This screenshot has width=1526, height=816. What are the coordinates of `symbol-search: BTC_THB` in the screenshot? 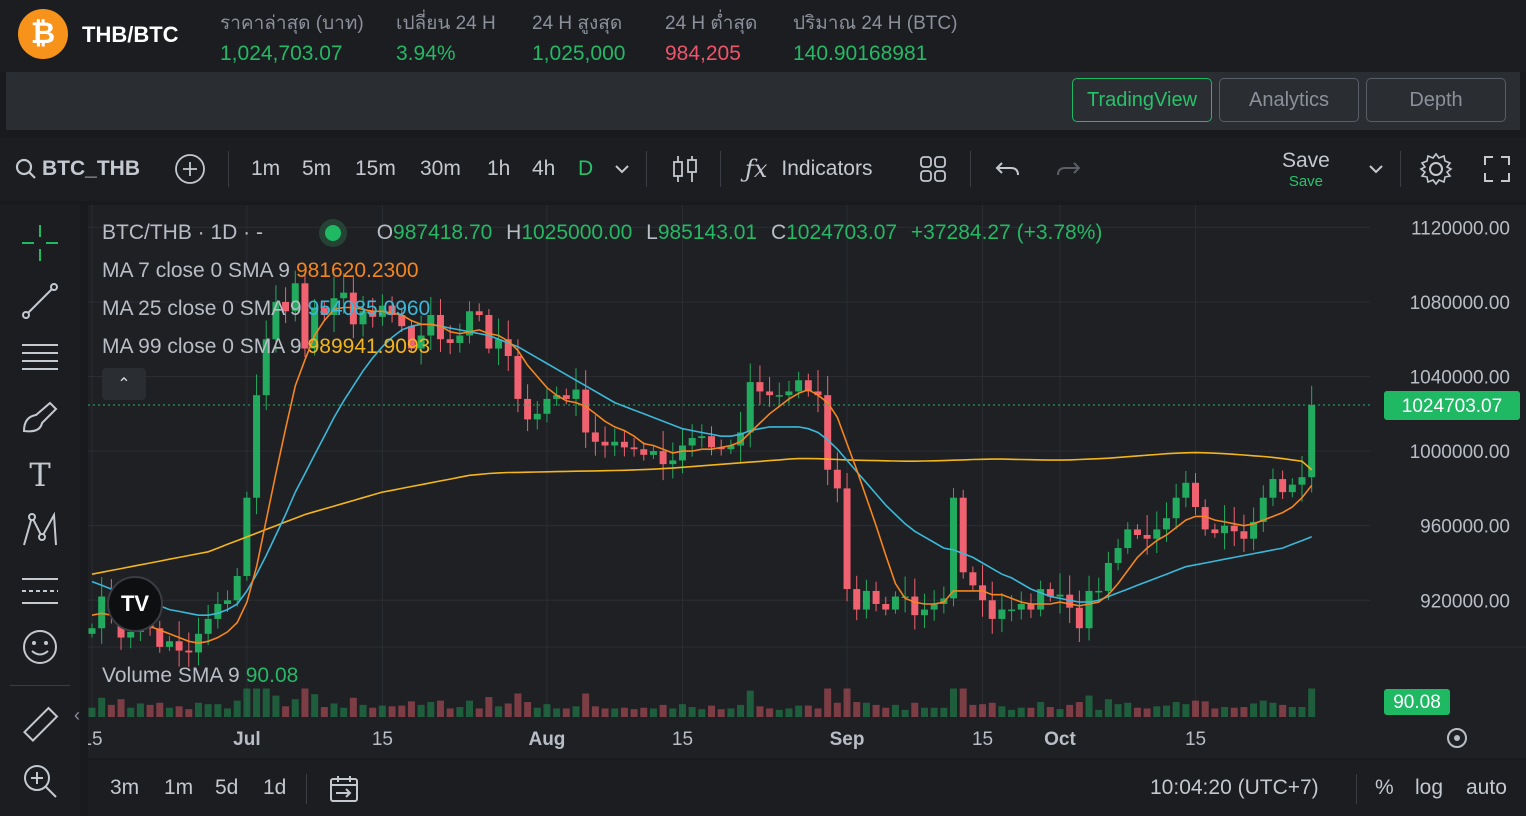 It's located at (77, 169).